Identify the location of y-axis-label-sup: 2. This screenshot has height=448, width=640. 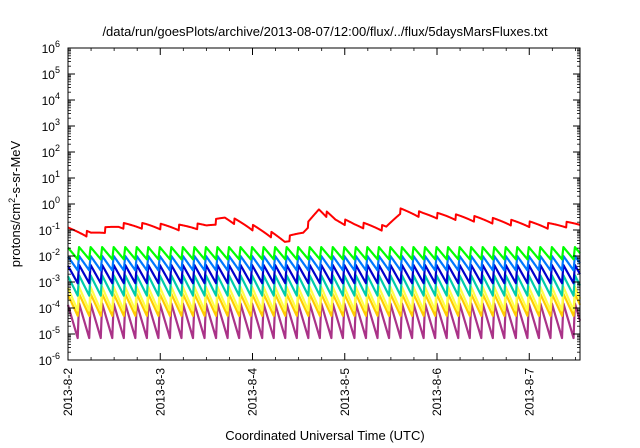
(12, 200).